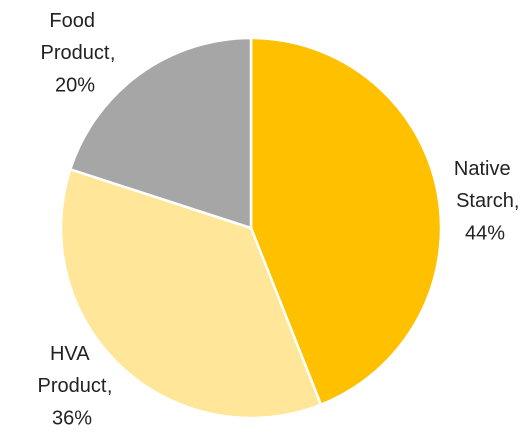  What do you see at coordinates (485, 233) in the screenshot?
I see `value-label: 44%` at bounding box center [485, 233].